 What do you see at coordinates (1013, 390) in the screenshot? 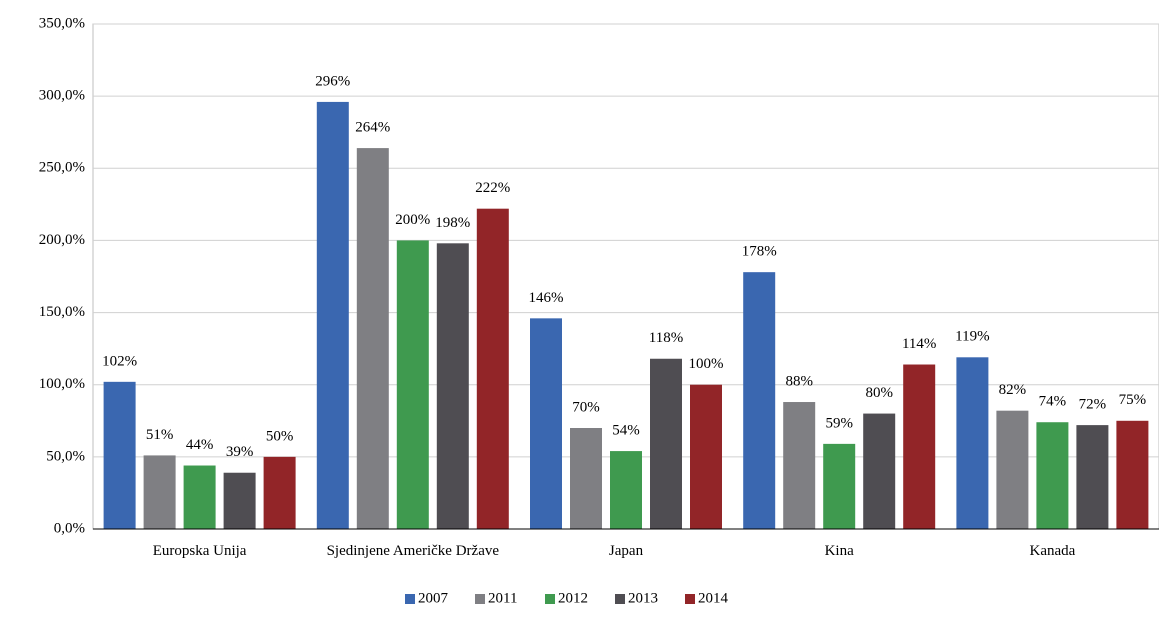
I see `data-label: 82%` at bounding box center [1013, 390].